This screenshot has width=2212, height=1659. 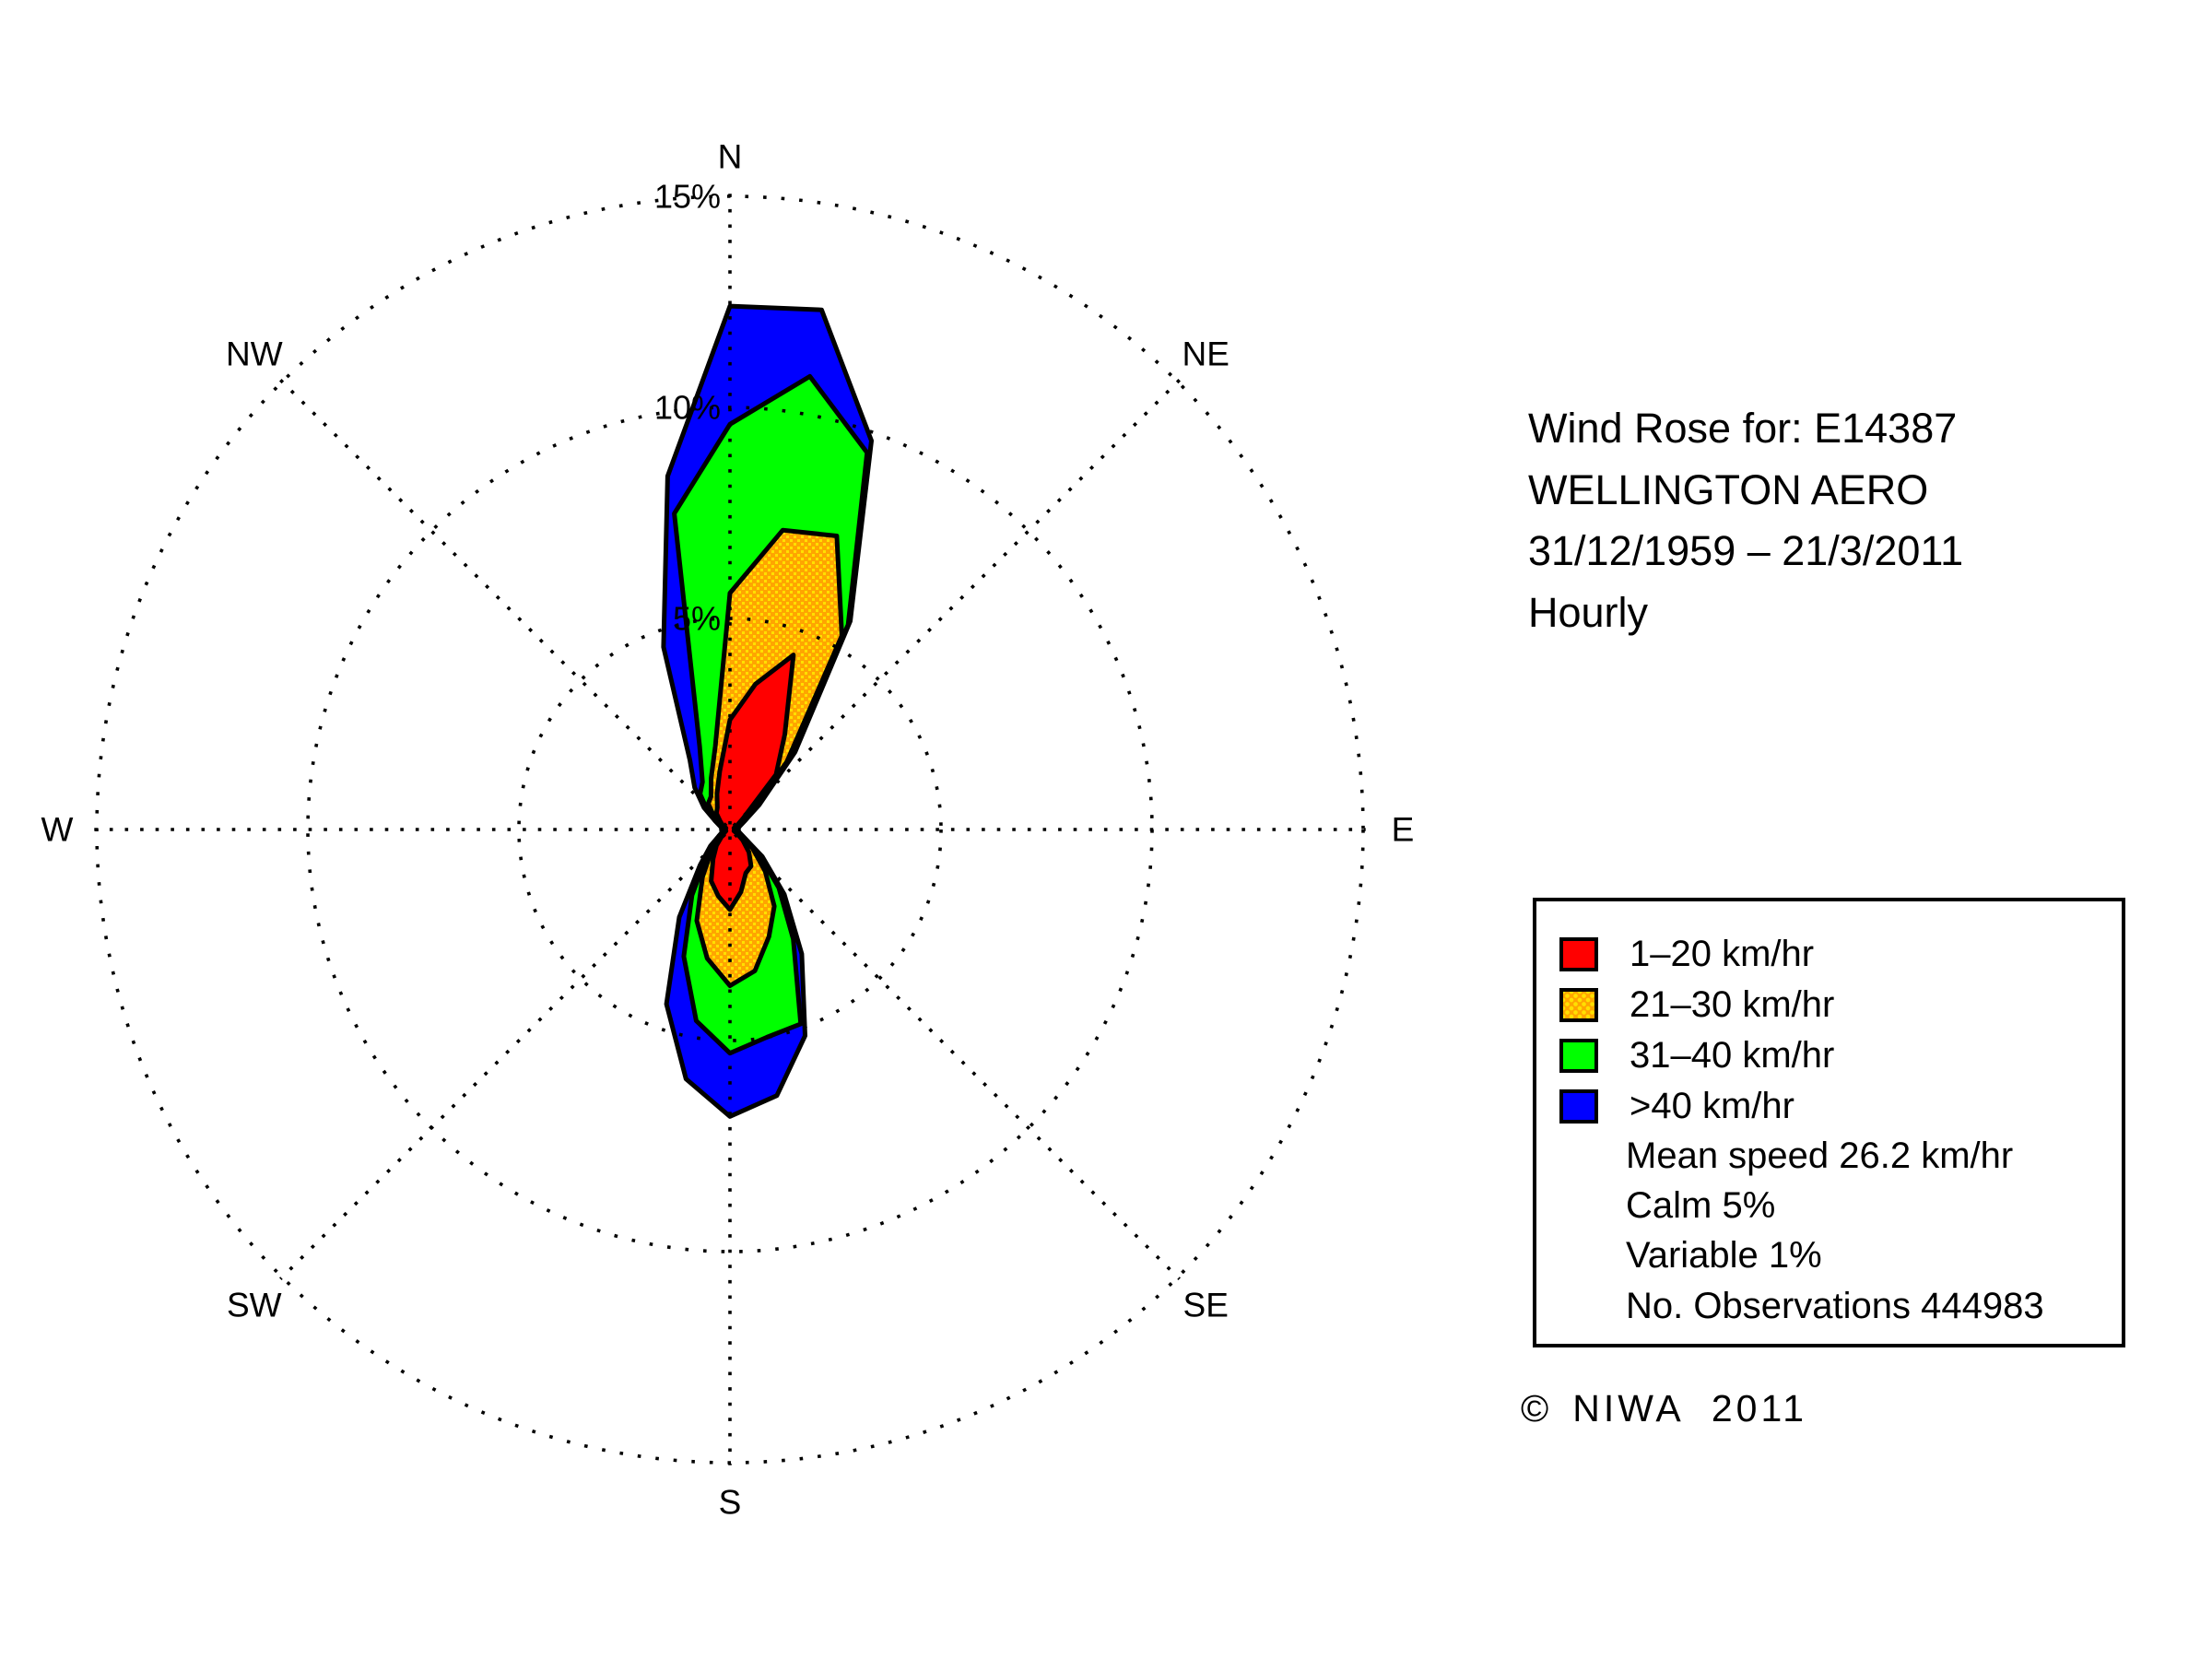 What do you see at coordinates (1205, 353) in the screenshot?
I see `compass-label-ne: NE` at bounding box center [1205, 353].